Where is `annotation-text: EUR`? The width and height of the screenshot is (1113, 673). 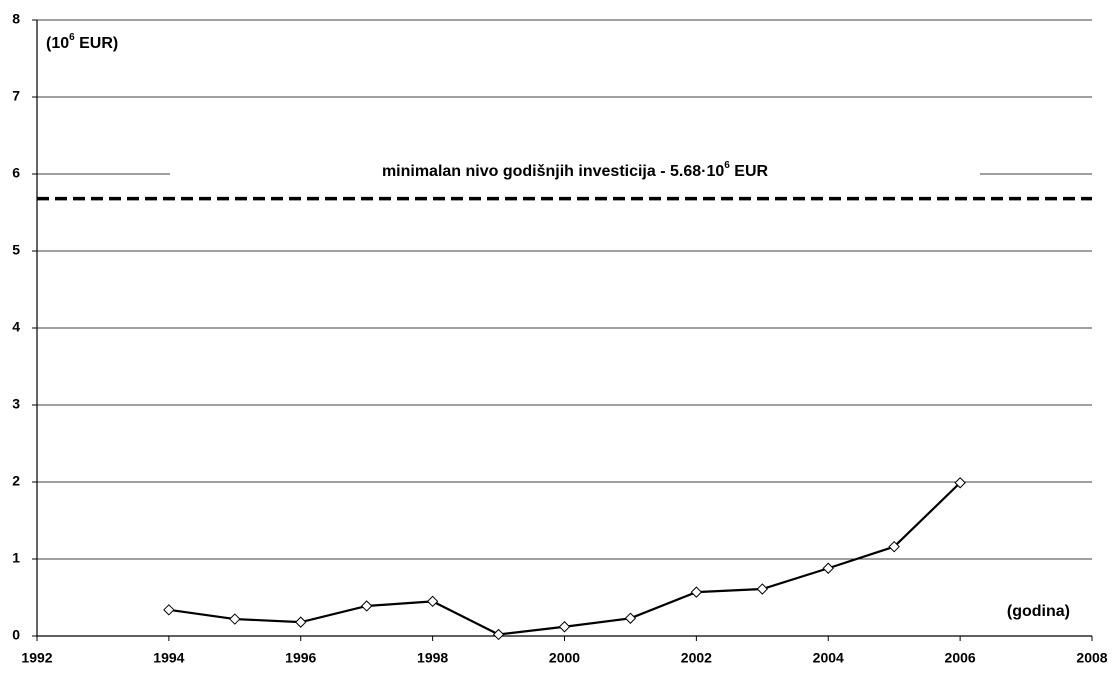 annotation-text: EUR is located at coordinates (749, 171).